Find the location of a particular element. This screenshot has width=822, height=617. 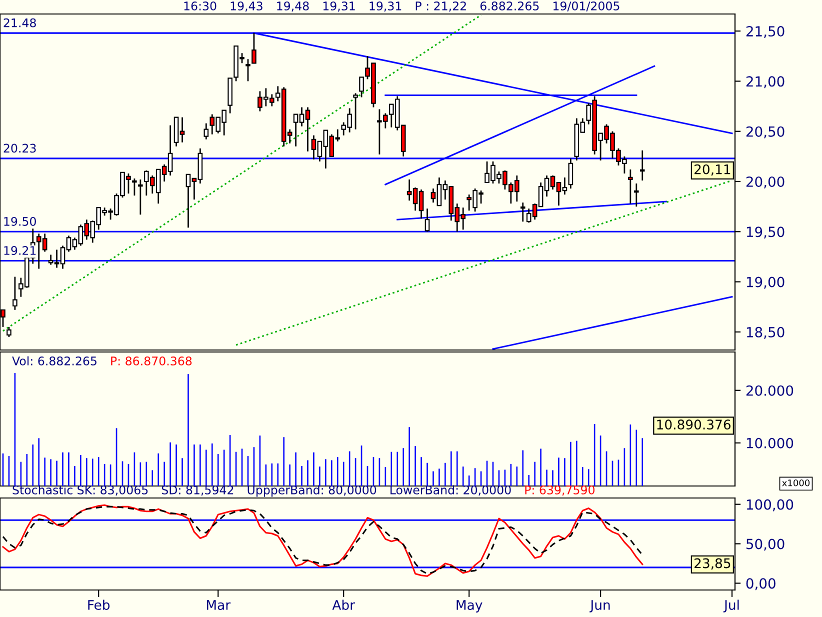

x-tick-label: Feb is located at coordinates (99, 605).